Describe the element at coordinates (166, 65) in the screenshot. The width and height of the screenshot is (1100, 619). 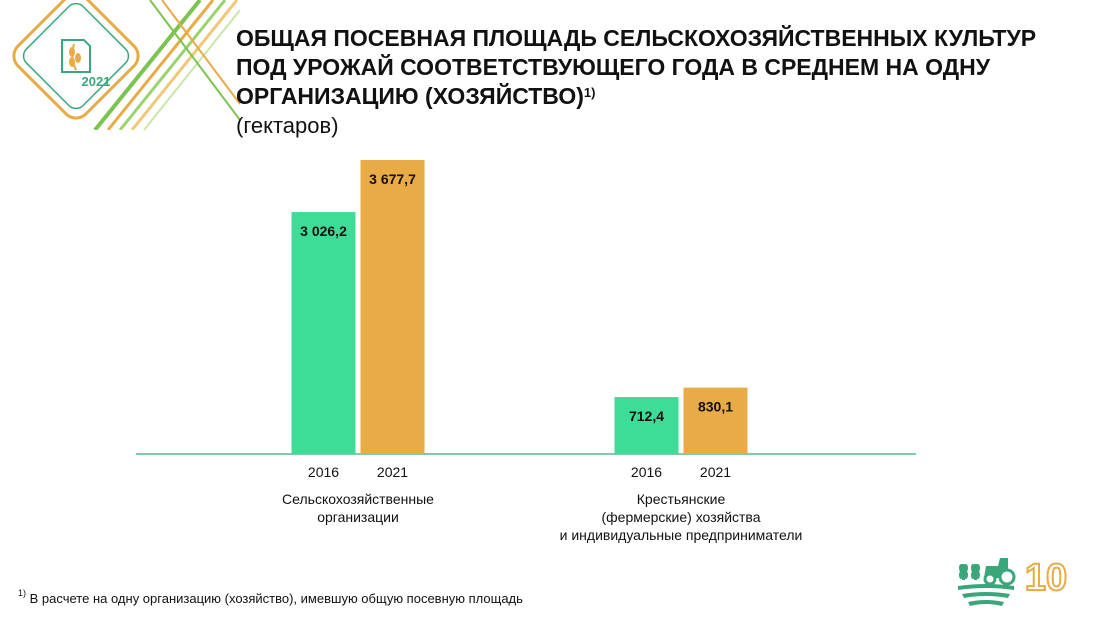
I see `logo-stripes` at that location.